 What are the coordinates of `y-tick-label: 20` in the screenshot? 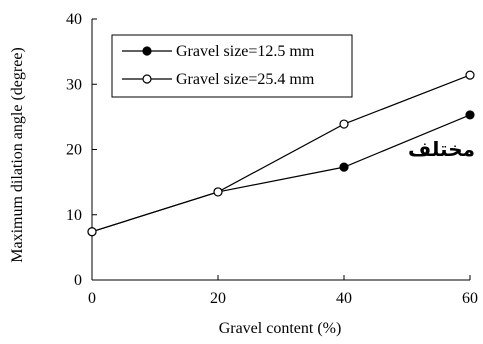 It's located at (74, 150).